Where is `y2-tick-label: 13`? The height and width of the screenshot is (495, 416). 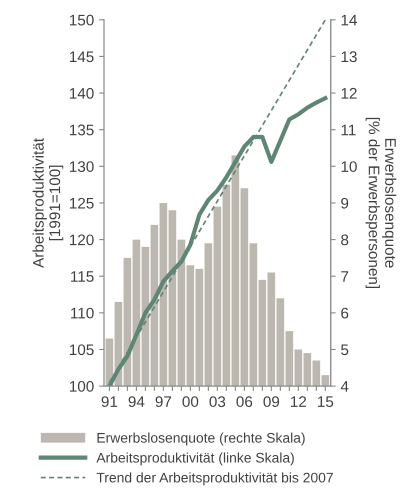
y2-tick-label: 13 is located at coordinates (349, 56).